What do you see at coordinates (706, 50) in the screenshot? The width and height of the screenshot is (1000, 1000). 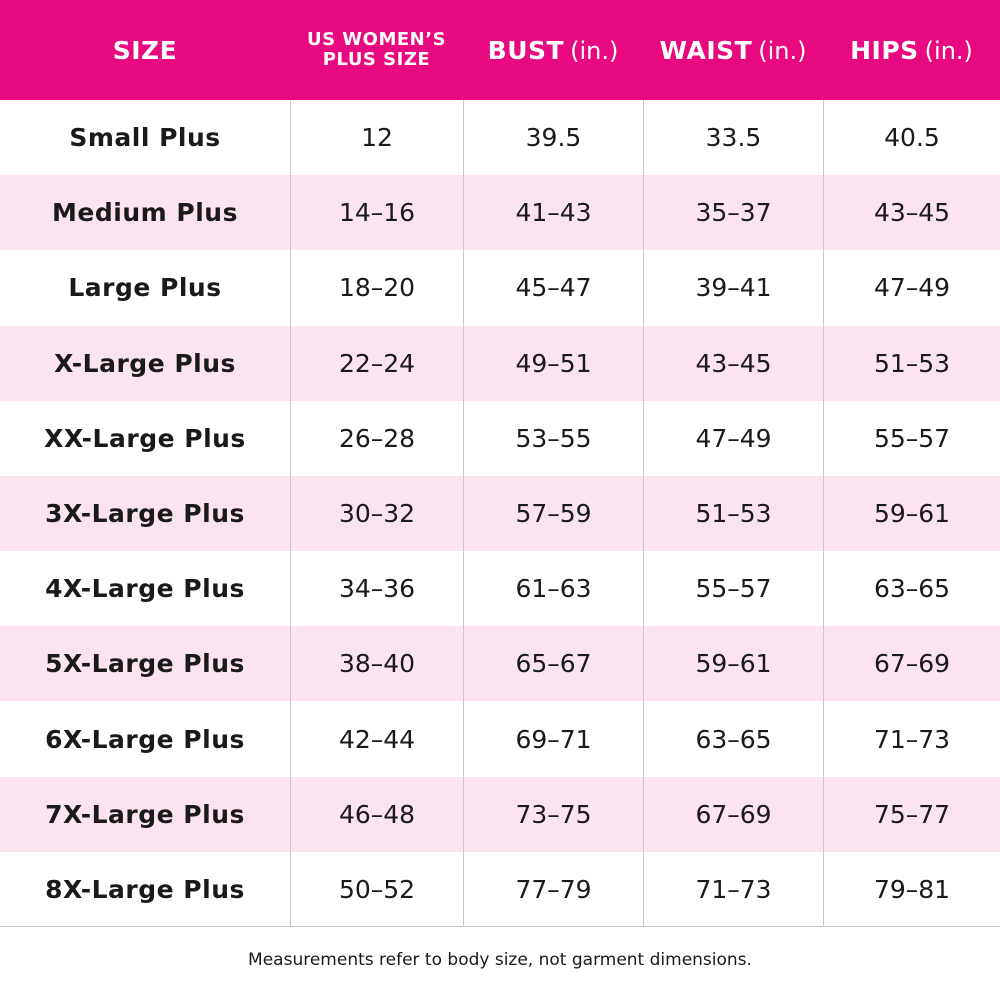 I see `header-label: WAIST` at bounding box center [706, 50].